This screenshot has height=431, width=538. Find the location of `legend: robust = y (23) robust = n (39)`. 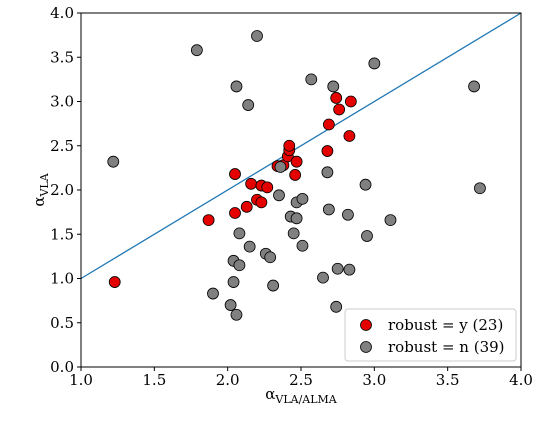

legend: robust = y (23) robust = n (39) is located at coordinates (430, 335).